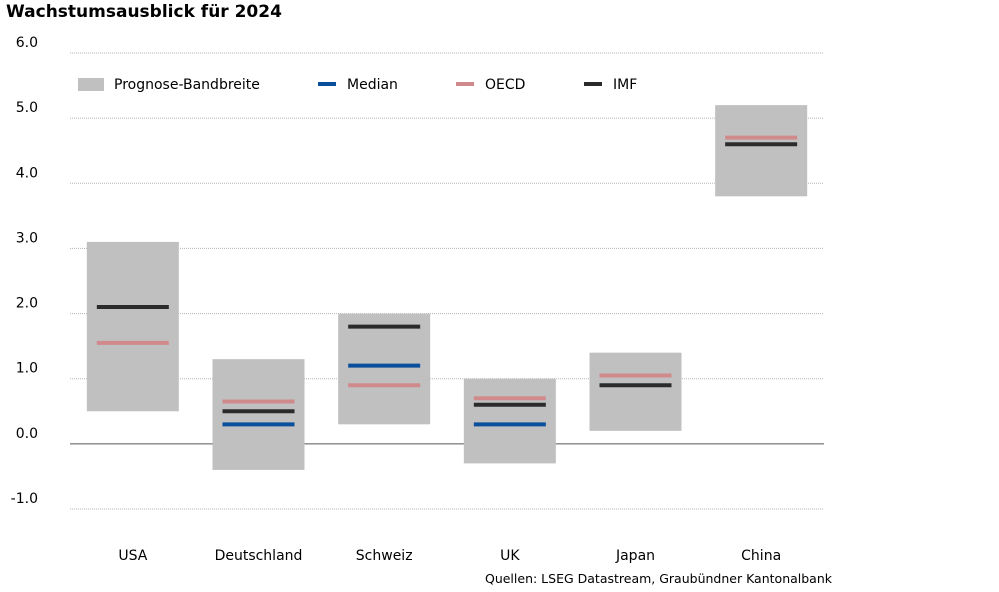  What do you see at coordinates (761, 556) in the screenshot?
I see `x-tick-label: China` at bounding box center [761, 556].